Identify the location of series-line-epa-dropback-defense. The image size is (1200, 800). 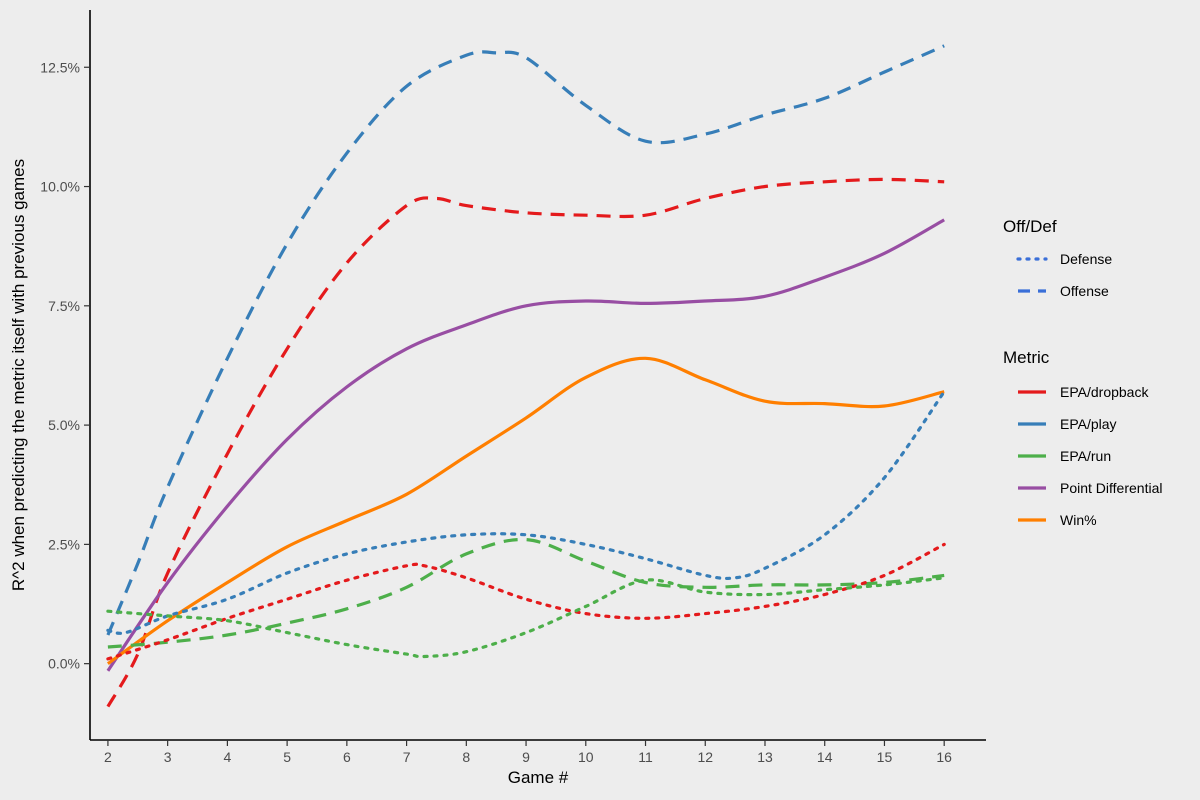
(526, 601).